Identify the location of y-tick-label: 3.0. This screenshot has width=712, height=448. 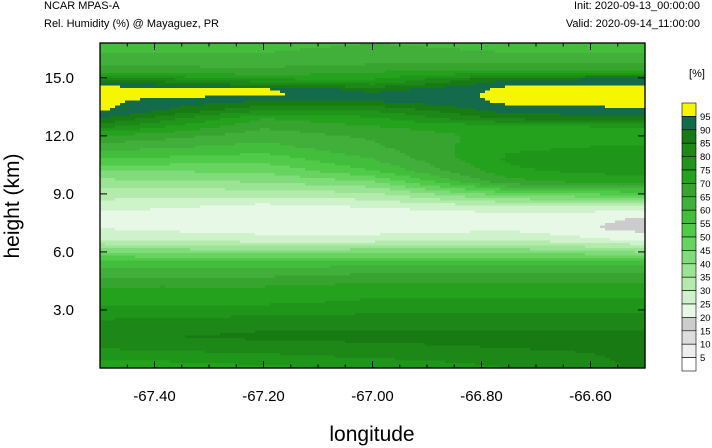
(63, 310).